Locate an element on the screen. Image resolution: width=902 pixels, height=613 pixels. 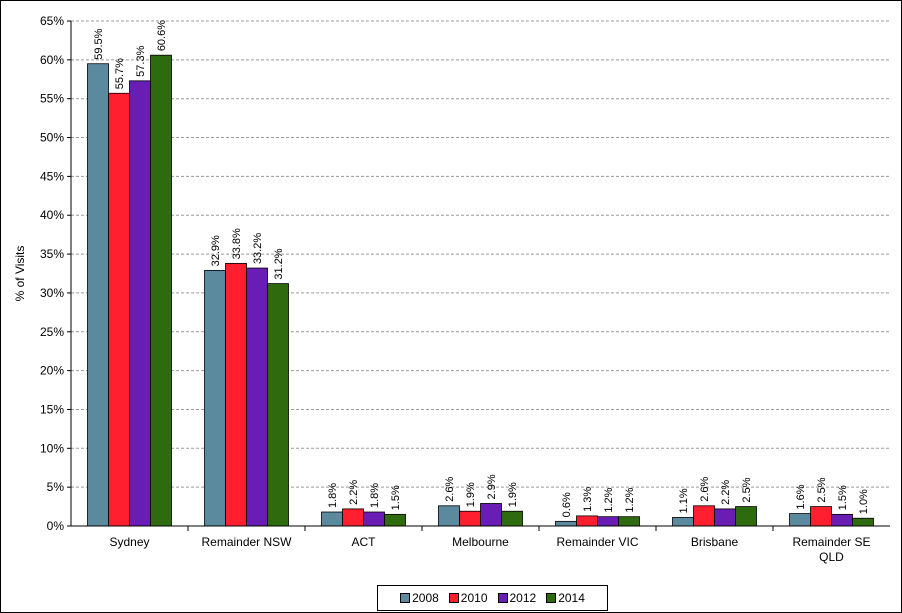
data-label: 60.6% is located at coordinates (162, 35).